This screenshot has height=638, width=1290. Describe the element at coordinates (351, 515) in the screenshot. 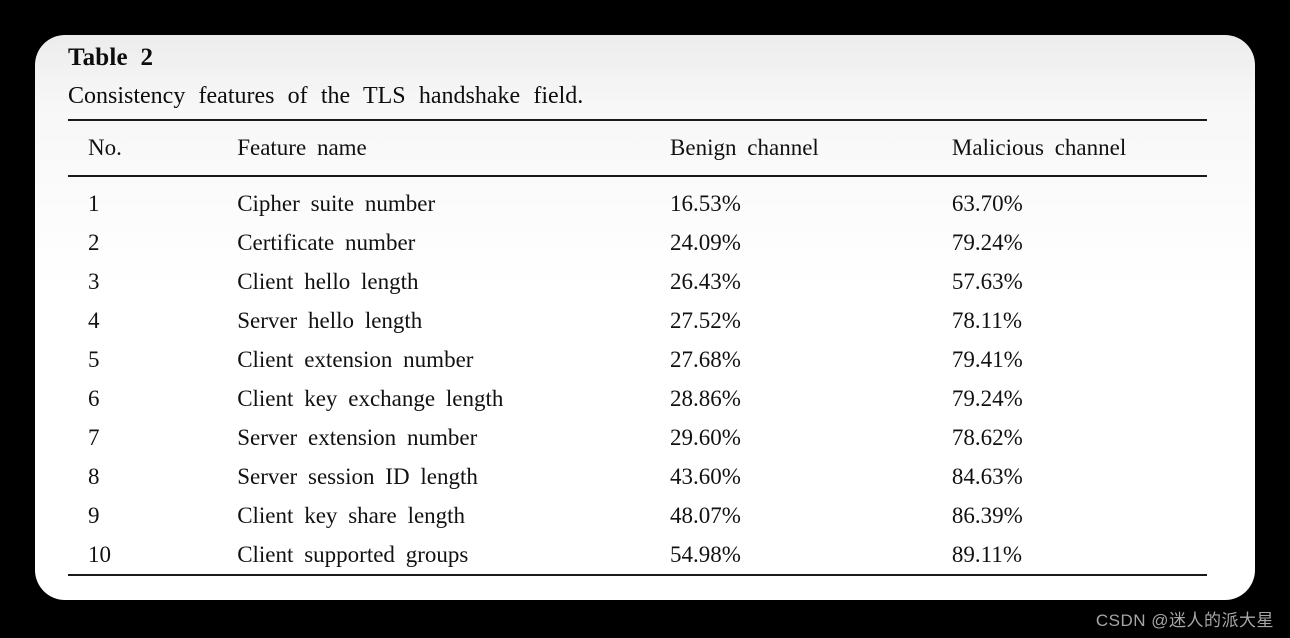

I see `cell-feature: Client key share length` at that location.